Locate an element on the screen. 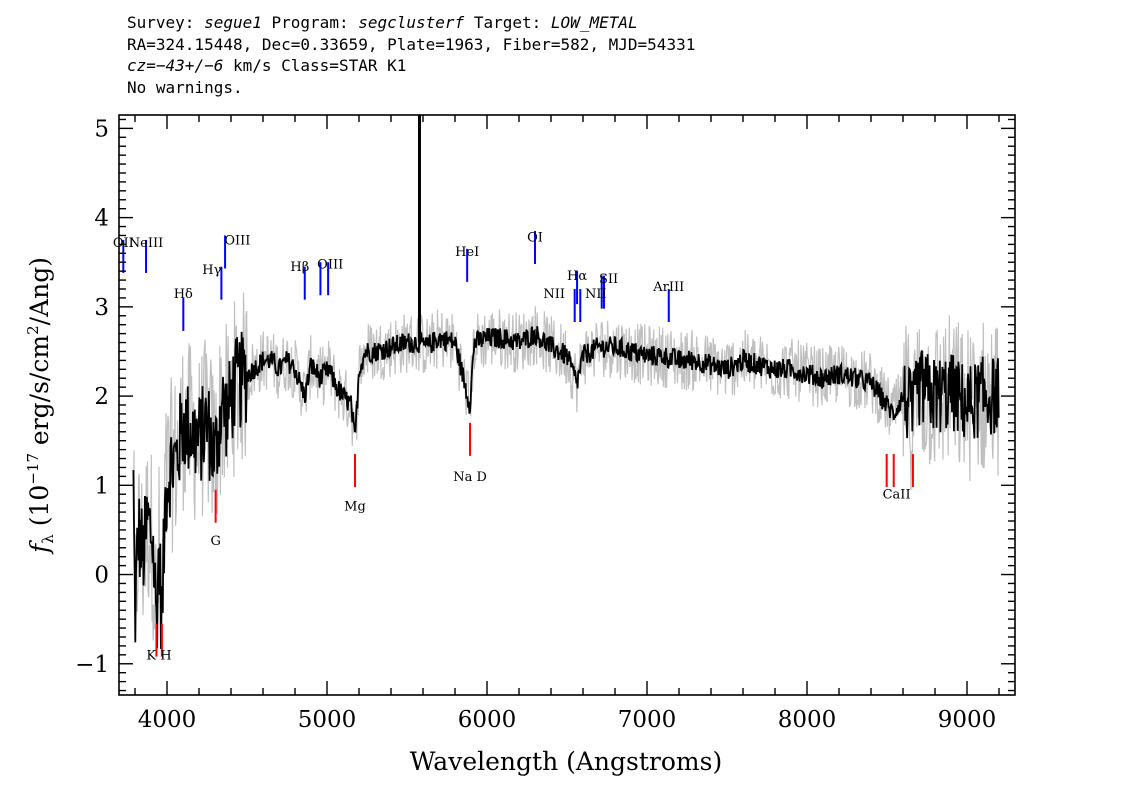  x-tick-label: 5000 is located at coordinates (327, 720).